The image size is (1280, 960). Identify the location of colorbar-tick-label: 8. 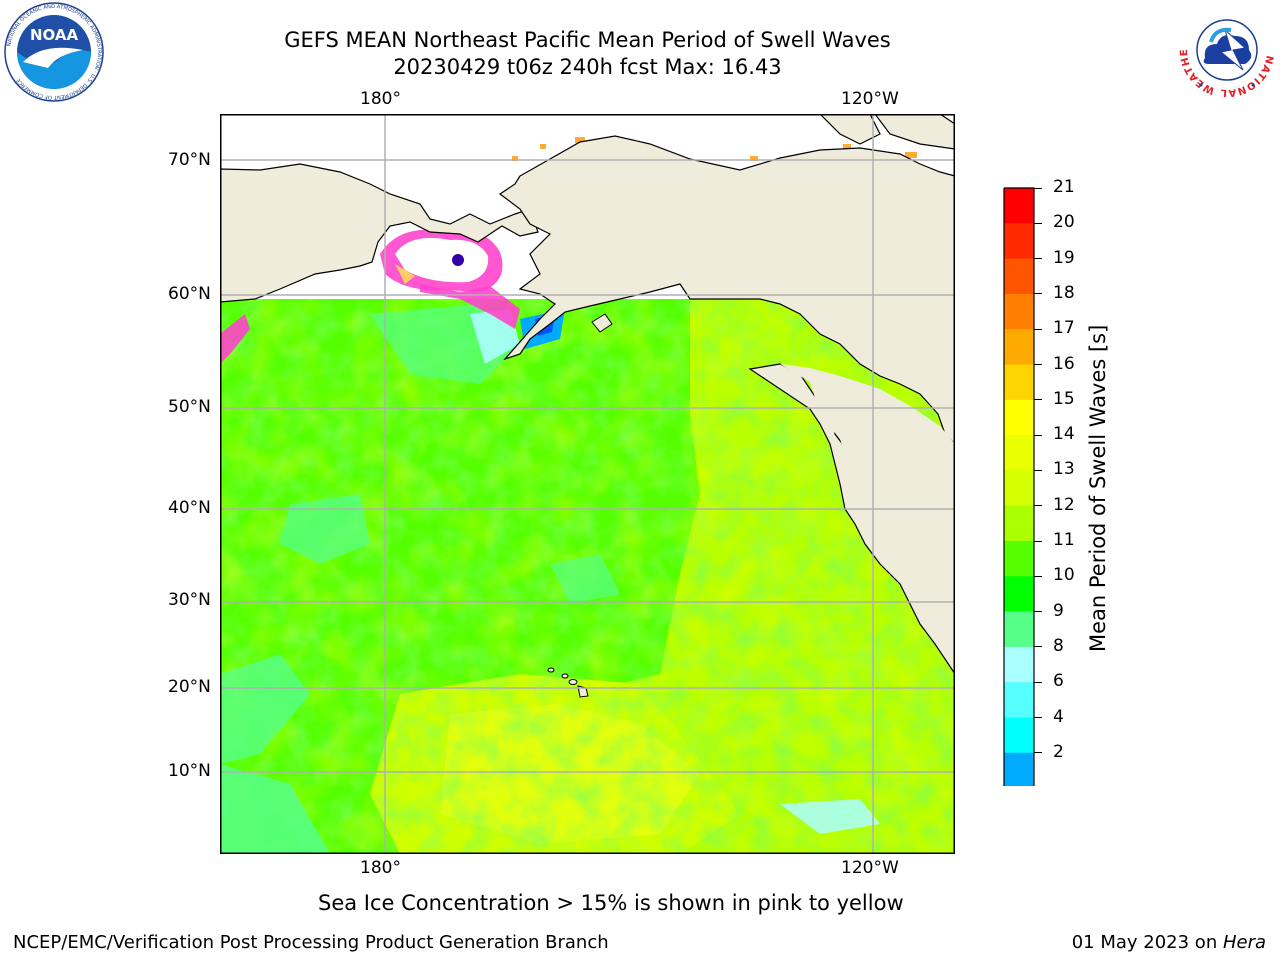
(1058, 645).